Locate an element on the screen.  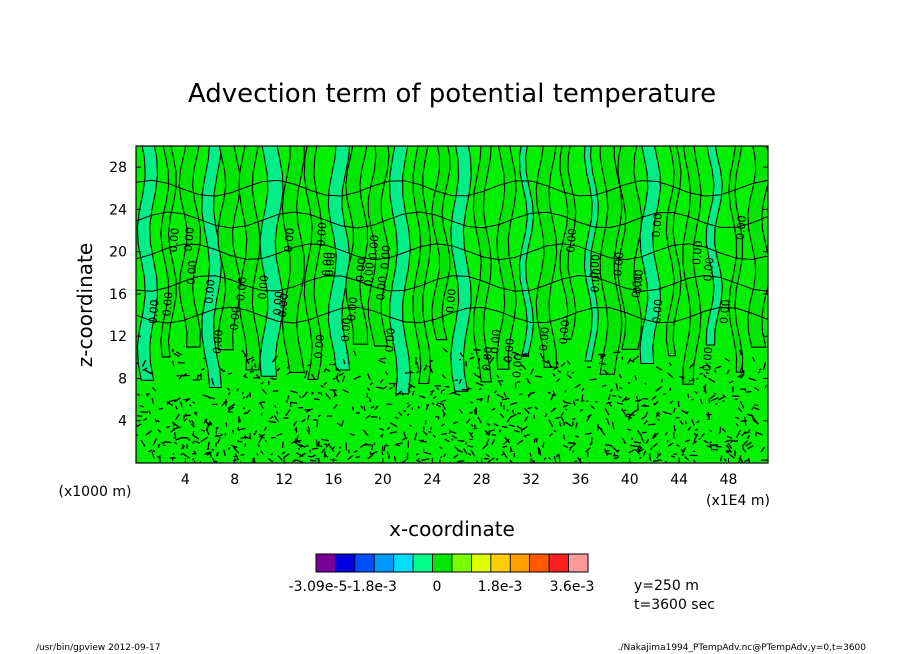
contour-line is located at coordinates (452, 220).